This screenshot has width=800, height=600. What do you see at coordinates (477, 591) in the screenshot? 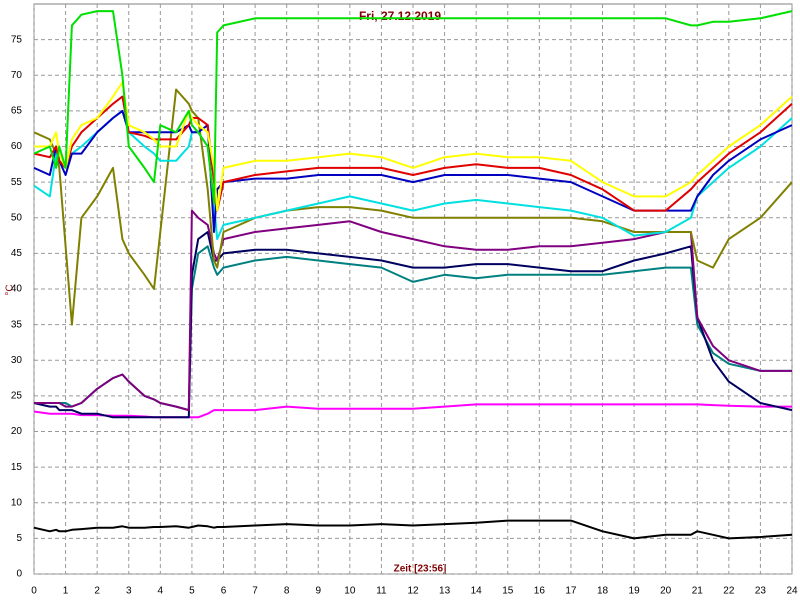
I see `x-tick-label: 14` at bounding box center [477, 591].